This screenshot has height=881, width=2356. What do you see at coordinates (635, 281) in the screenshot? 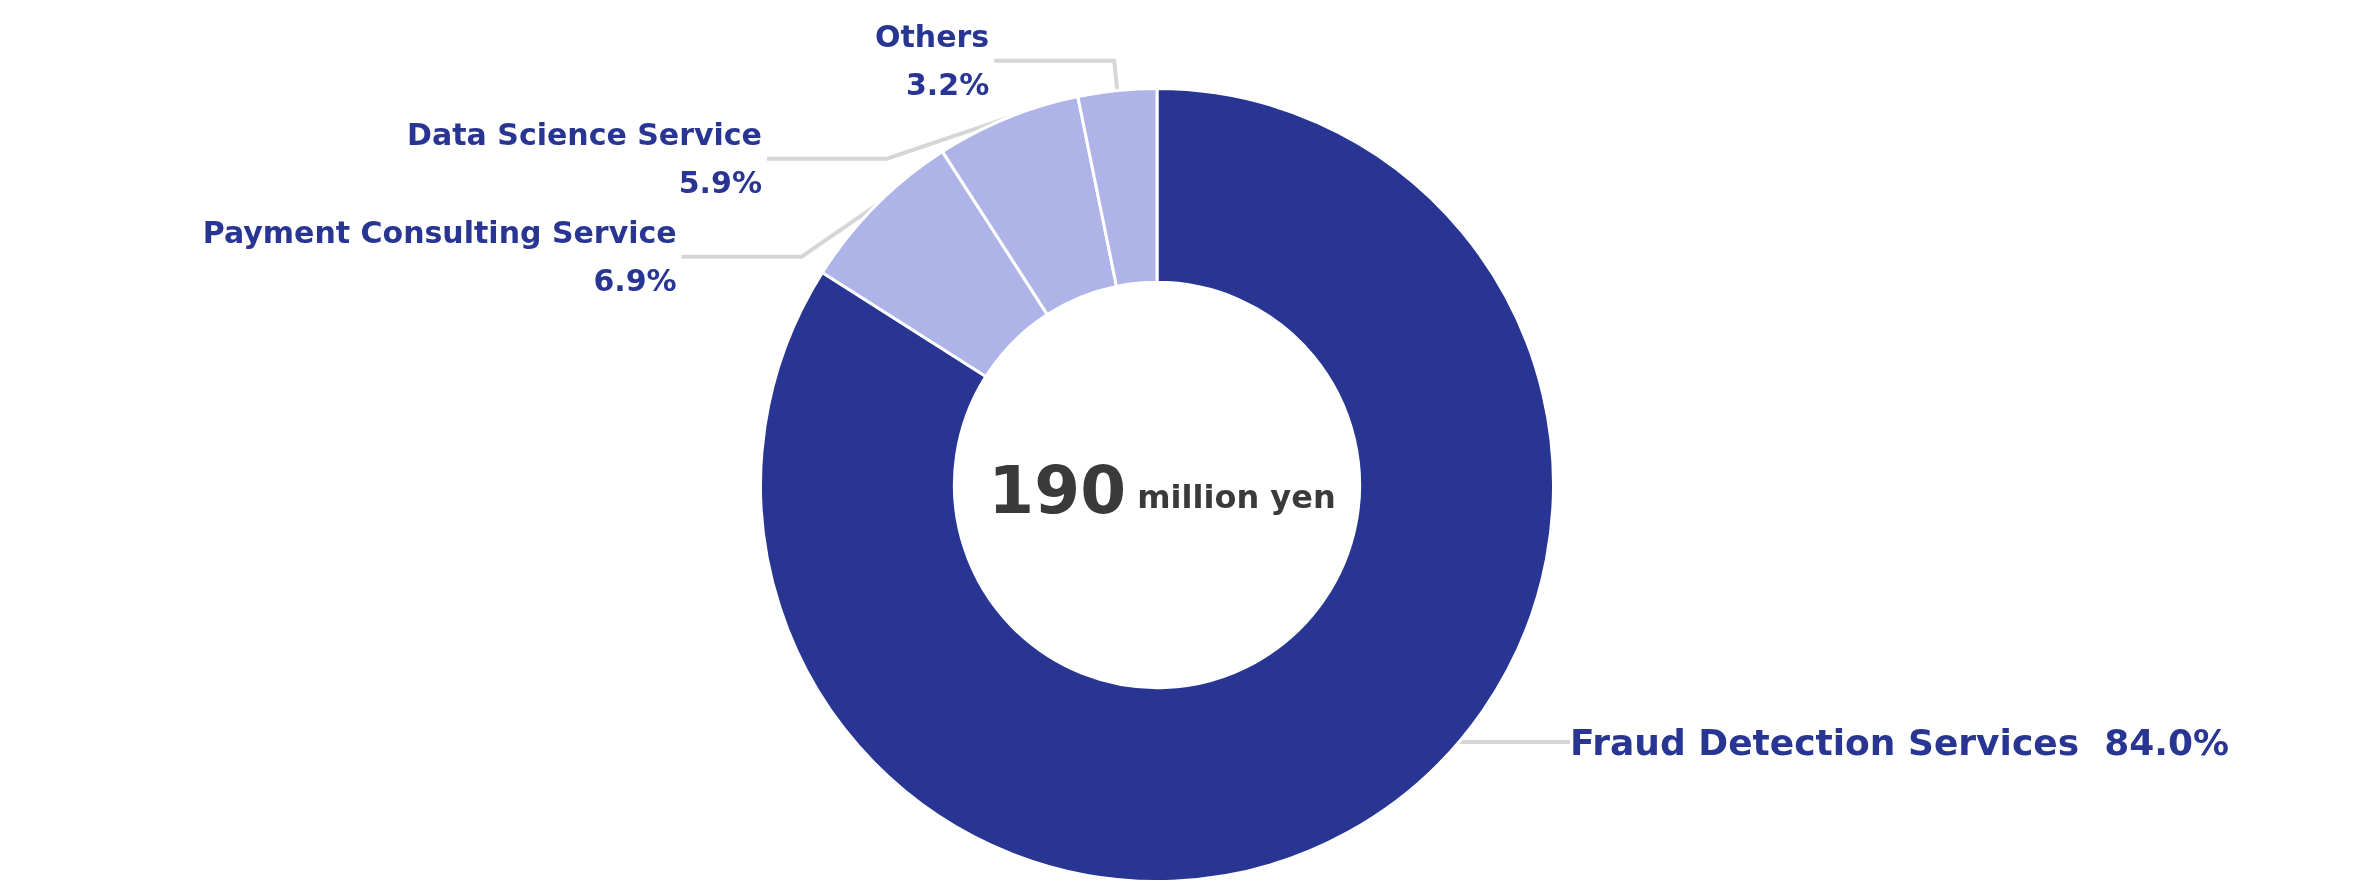
I see `data-label: 6.9%` at bounding box center [635, 281].